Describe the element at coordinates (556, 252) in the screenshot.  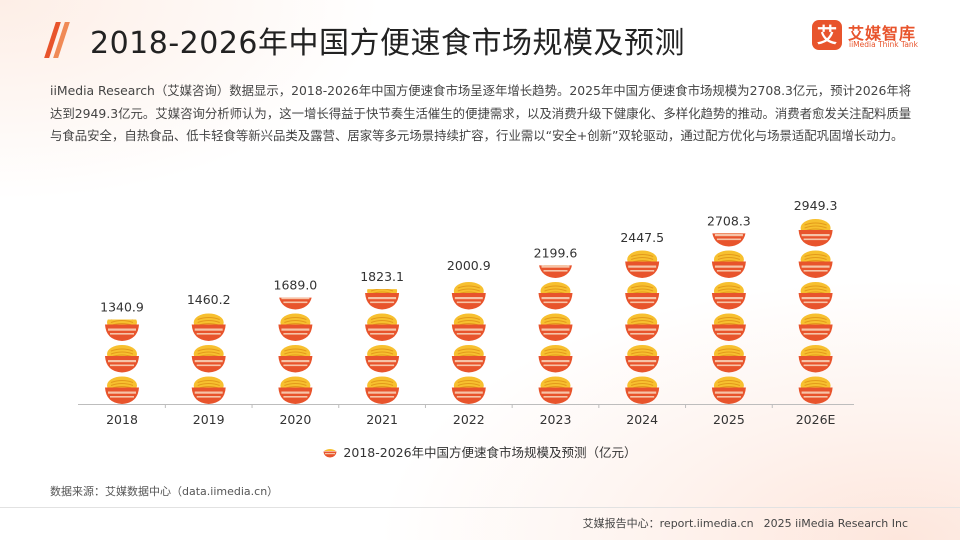
I see `data-label-2023: 2199.6` at that location.